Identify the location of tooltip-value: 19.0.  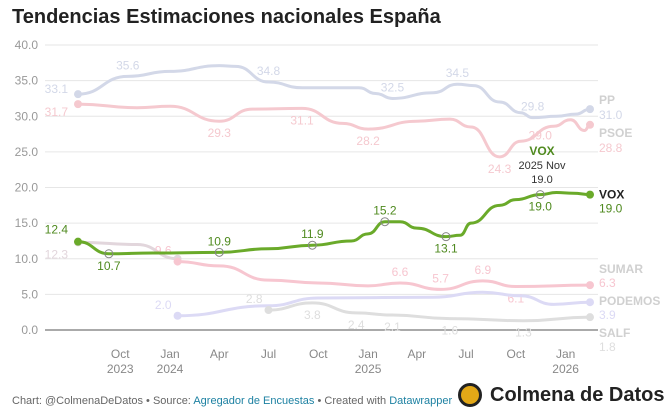
(541, 180).